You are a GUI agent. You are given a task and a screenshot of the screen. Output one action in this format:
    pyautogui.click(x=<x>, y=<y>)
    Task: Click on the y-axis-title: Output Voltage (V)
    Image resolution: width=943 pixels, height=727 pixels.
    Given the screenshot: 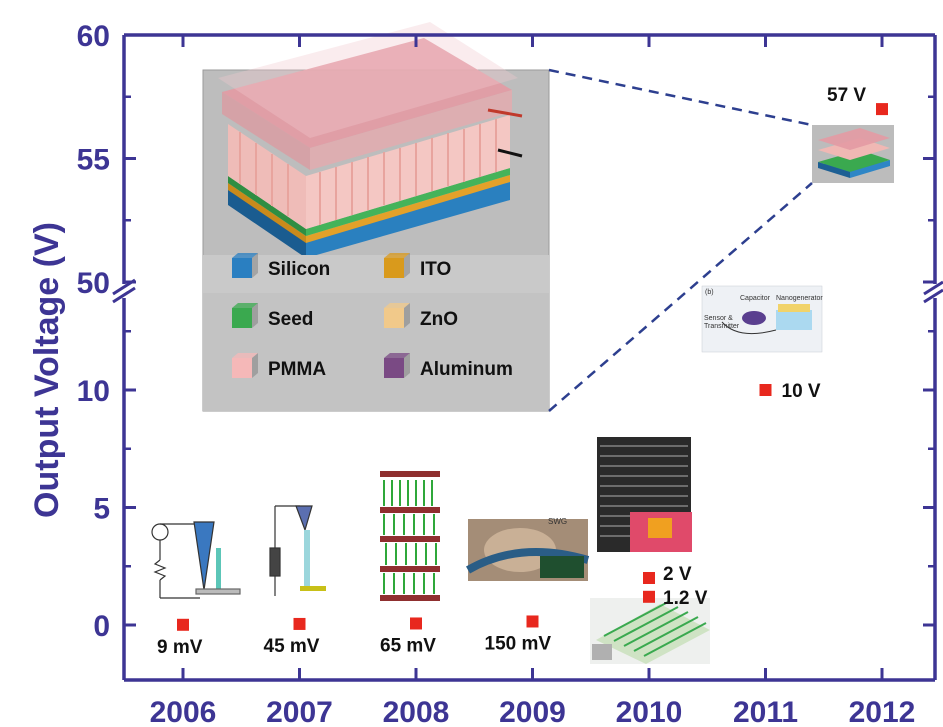 What is the action you would take?
    pyautogui.click(x=47, y=370)
    